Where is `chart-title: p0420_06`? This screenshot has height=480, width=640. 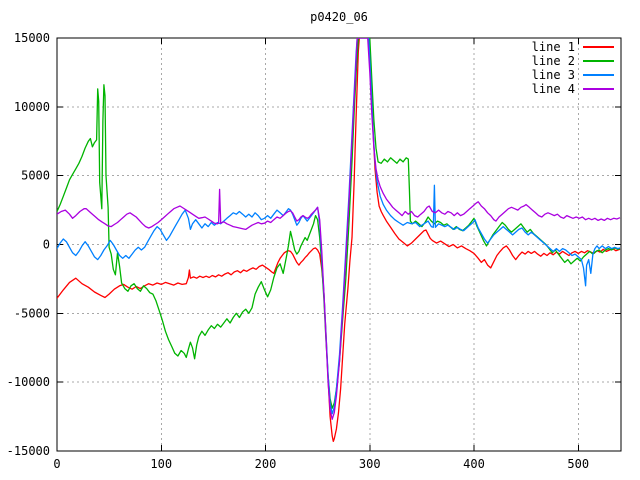
chart-title: p0420_06 is located at coordinates (339, 17).